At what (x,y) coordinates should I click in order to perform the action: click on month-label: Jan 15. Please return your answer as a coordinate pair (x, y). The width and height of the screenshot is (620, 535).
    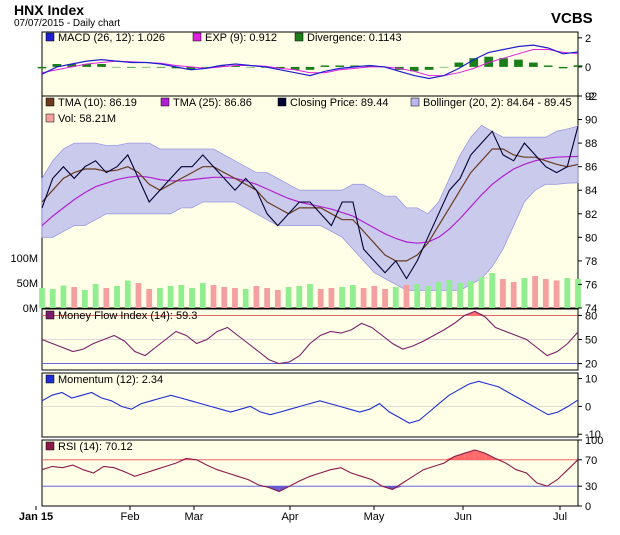
    Looking at the image, I should click on (36, 517).